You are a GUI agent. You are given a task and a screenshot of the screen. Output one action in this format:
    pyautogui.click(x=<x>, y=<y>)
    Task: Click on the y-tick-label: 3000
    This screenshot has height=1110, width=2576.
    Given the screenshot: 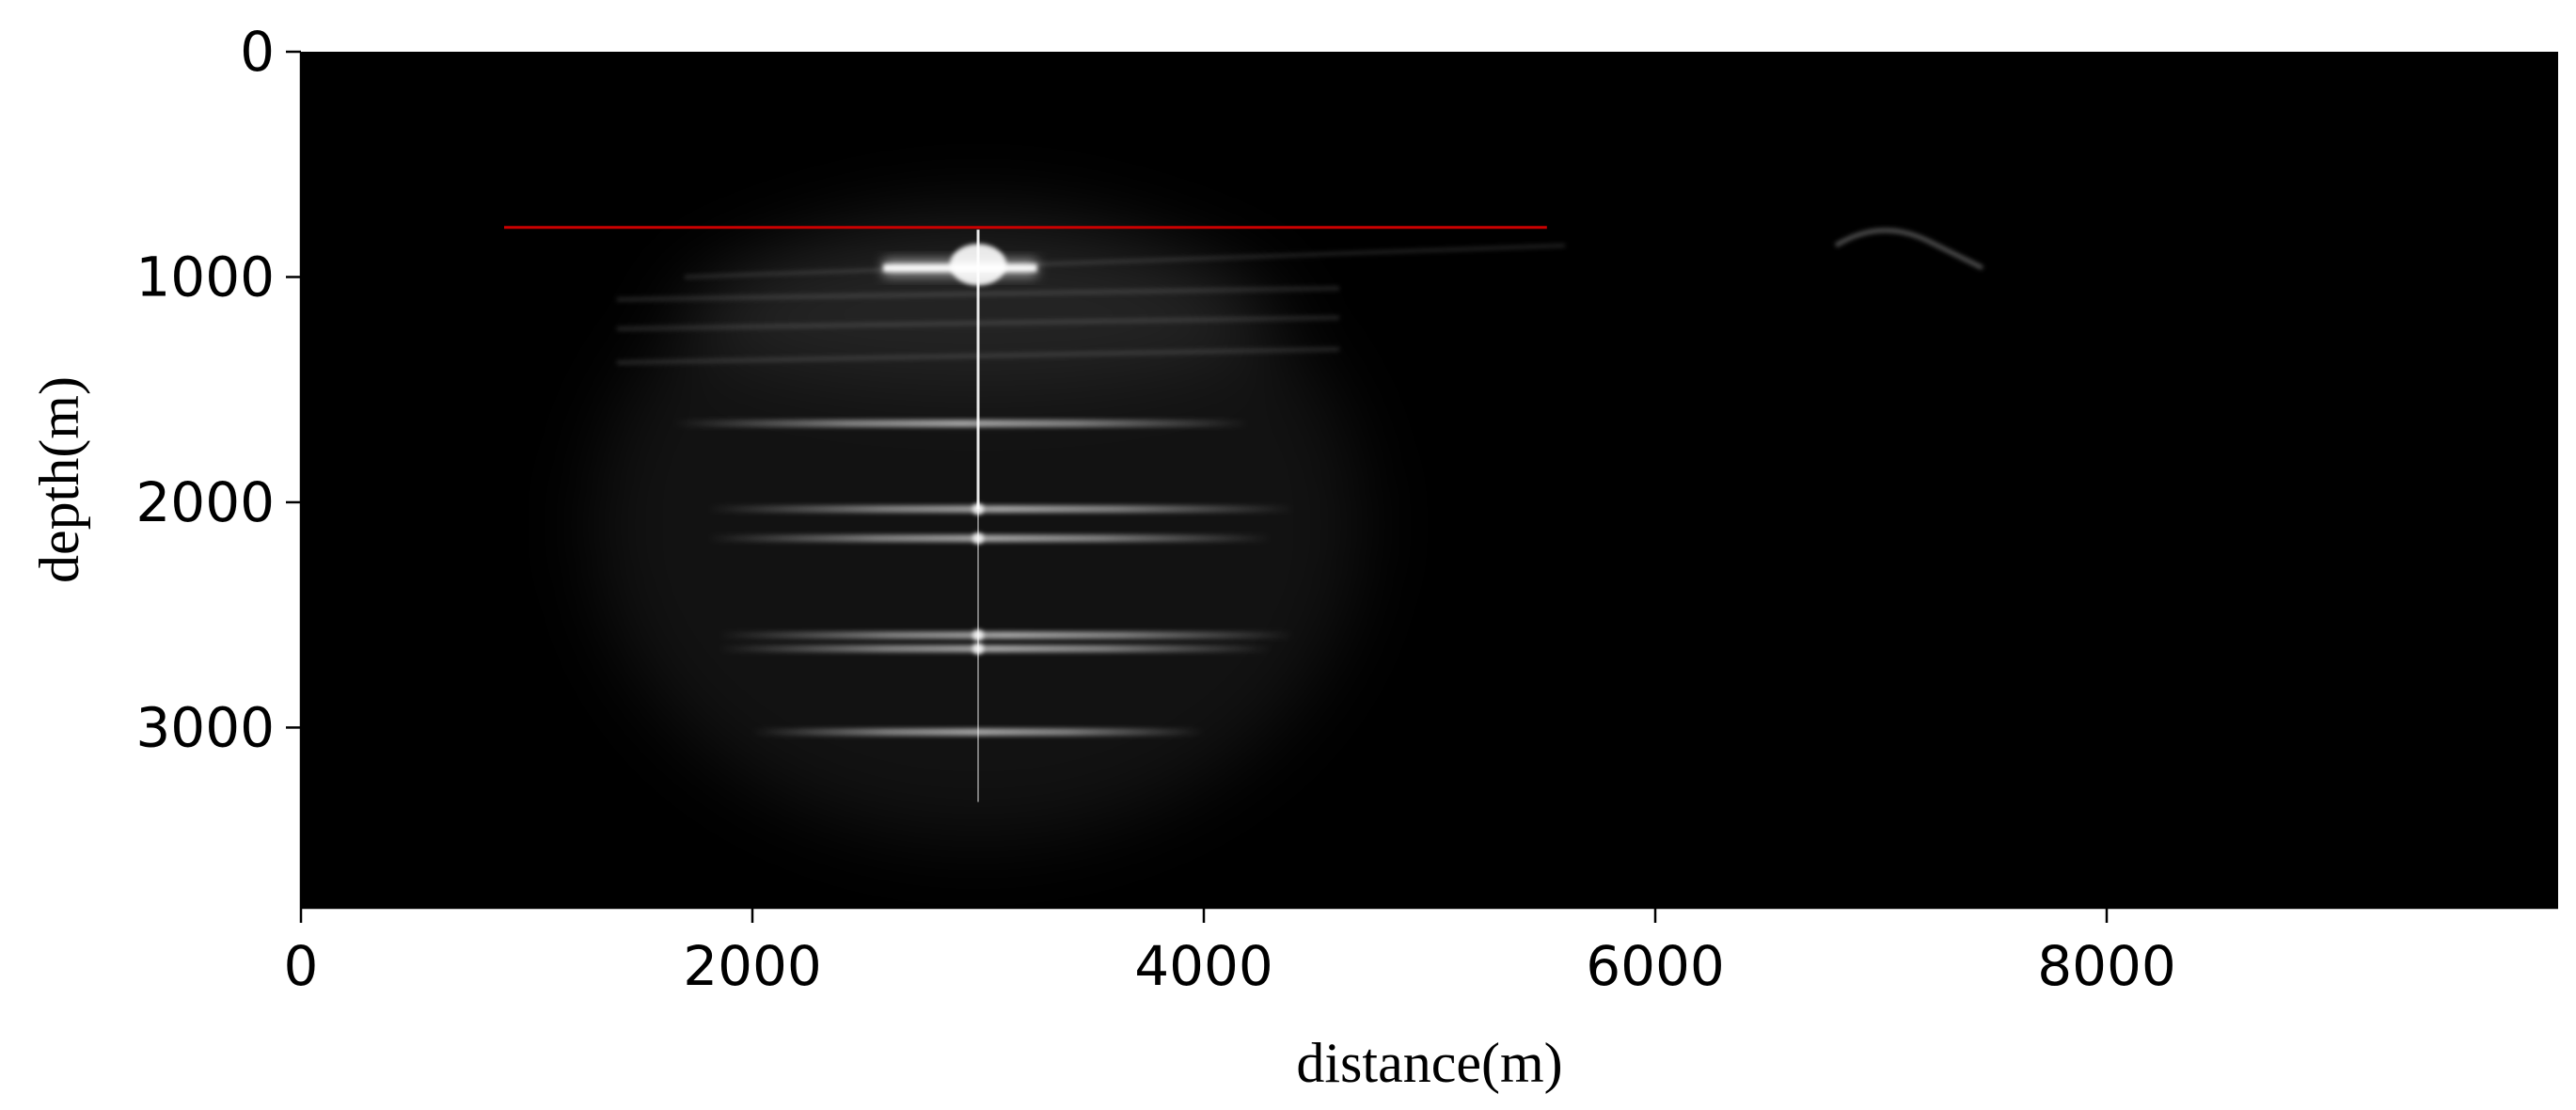 What is the action you would take?
    pyautogui.click(x=205, y=727)
    